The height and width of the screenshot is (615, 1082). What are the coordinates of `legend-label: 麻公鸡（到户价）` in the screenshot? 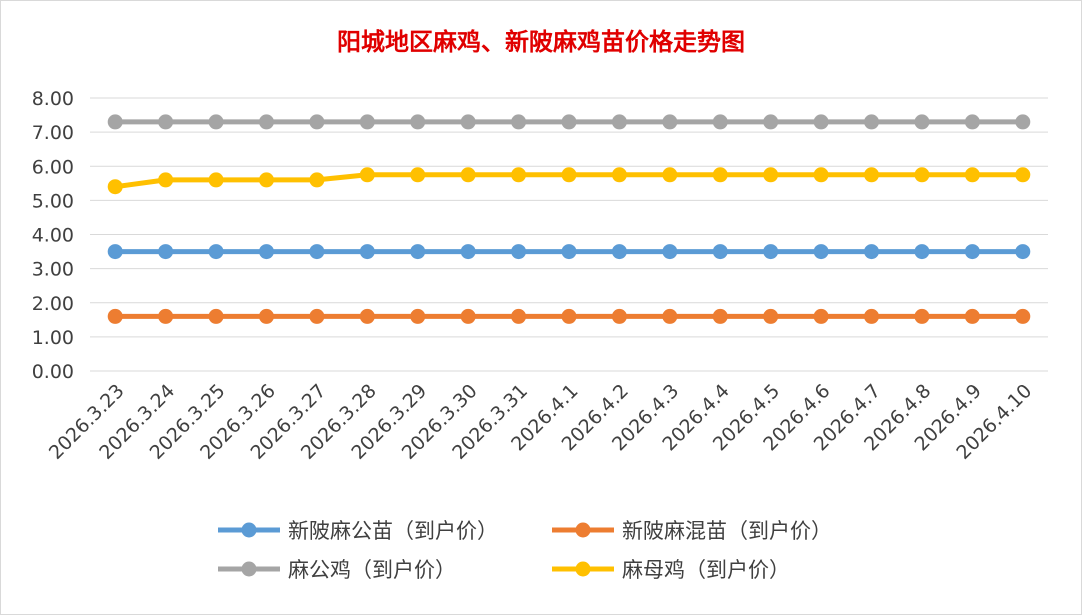 It's located at (372, 570).